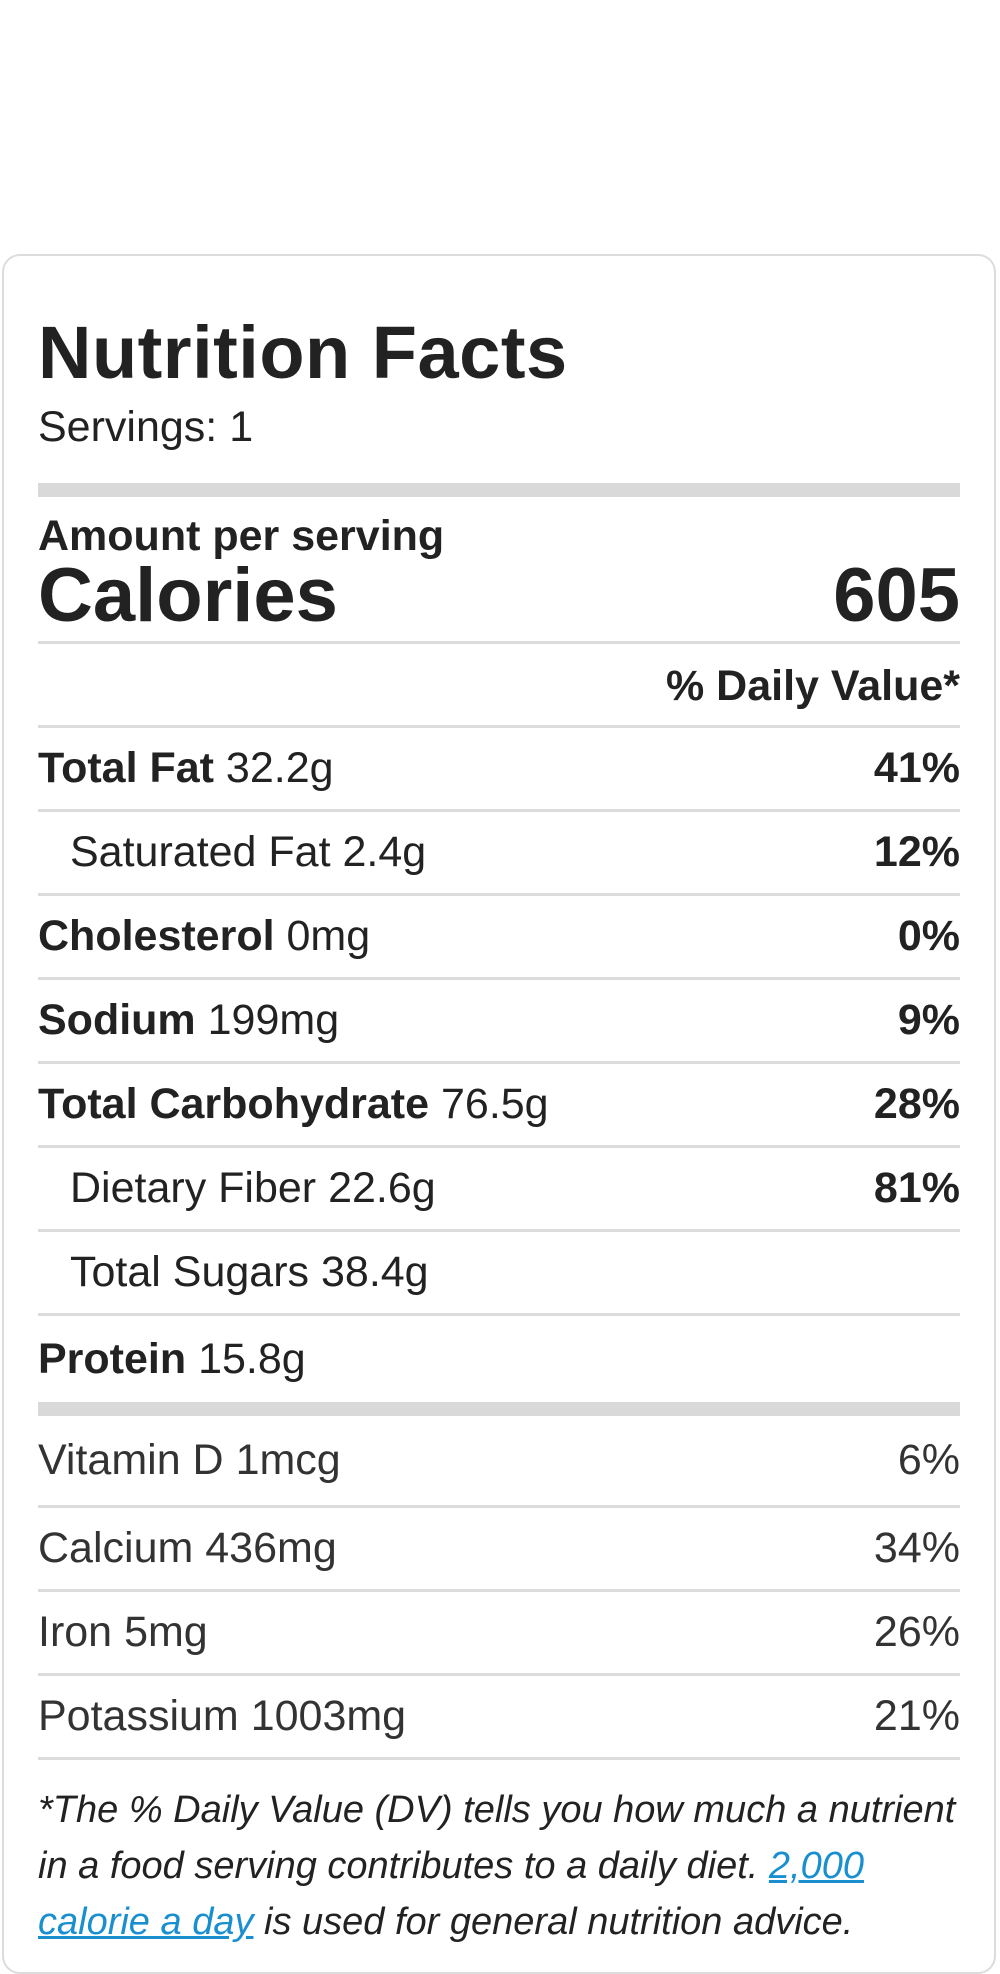 The image size is (1000, 1974). Describe the element at coordinates (499, 854) in the screenshot. I see `nutrient-row-saturated-fat: Saturated Fat 2.4g 12%` at that location.